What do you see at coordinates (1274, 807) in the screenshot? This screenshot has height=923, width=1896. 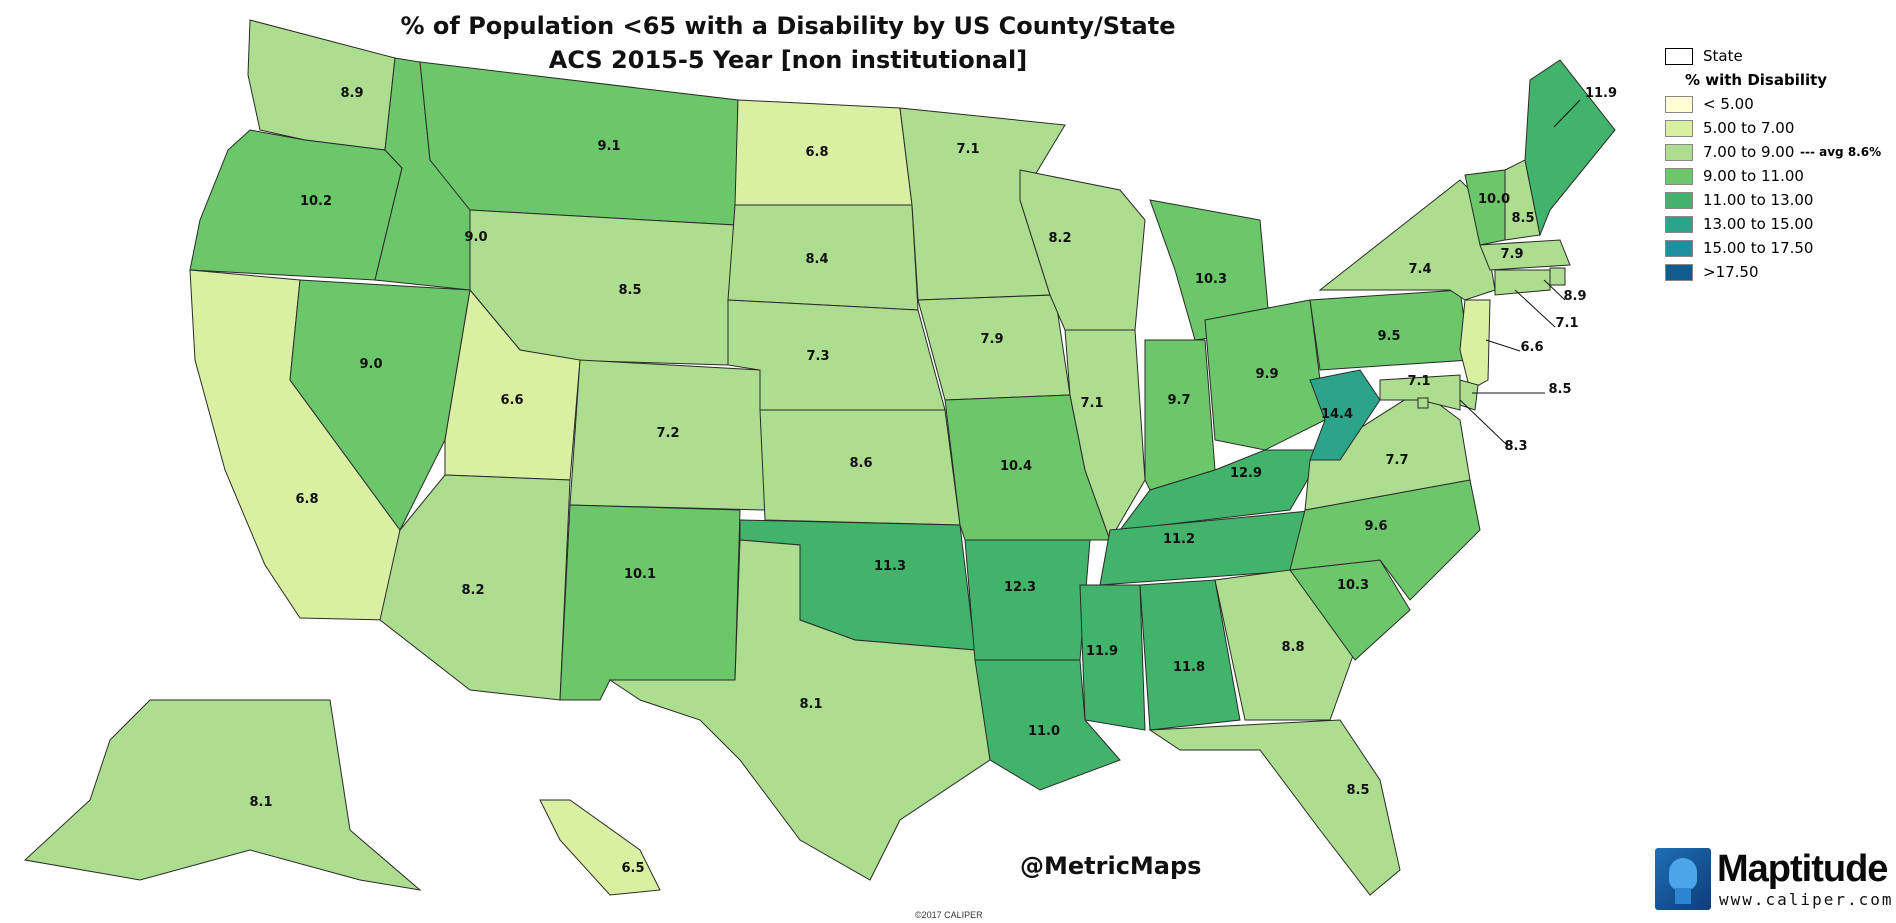 I see `state-florida` at bounding box center [1274, 807].